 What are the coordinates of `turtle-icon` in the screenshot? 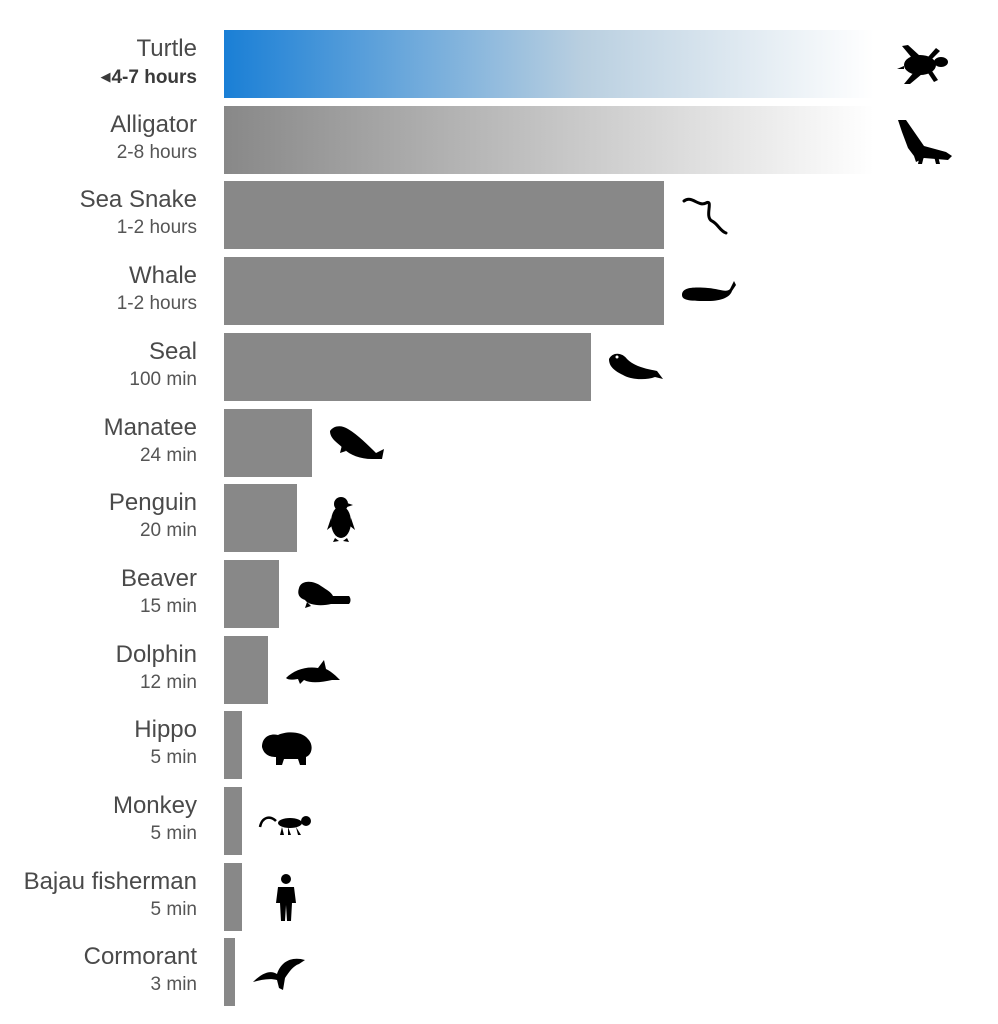 It's located at (924, 65).